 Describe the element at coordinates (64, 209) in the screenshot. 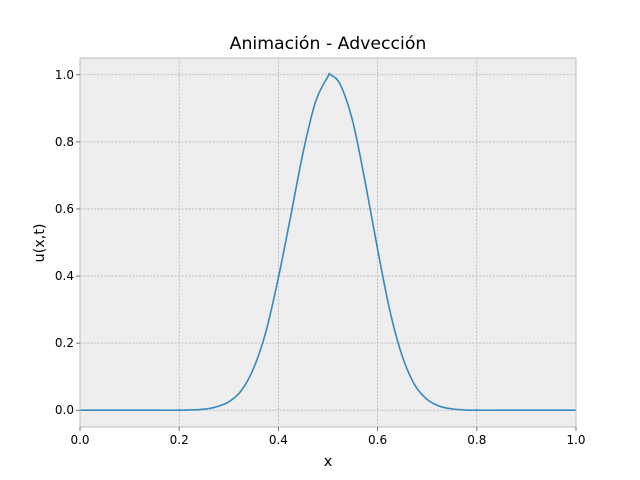

I see `y-tick-label: 0.6` at that location.